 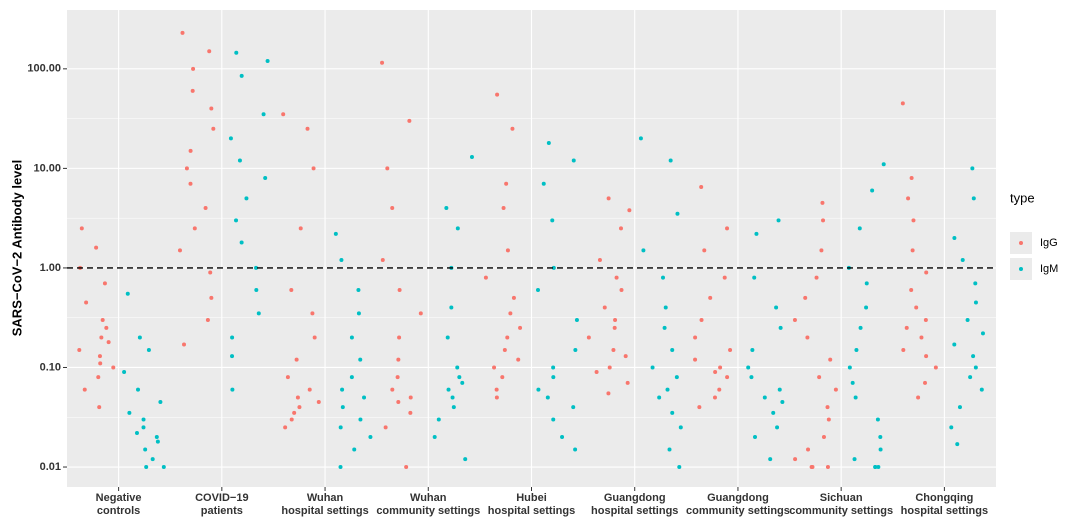 What do you see at coordinates (47, 168) in the screenshot?
I see `y-tick-label: 10.00` at bounding box center [47, 168].